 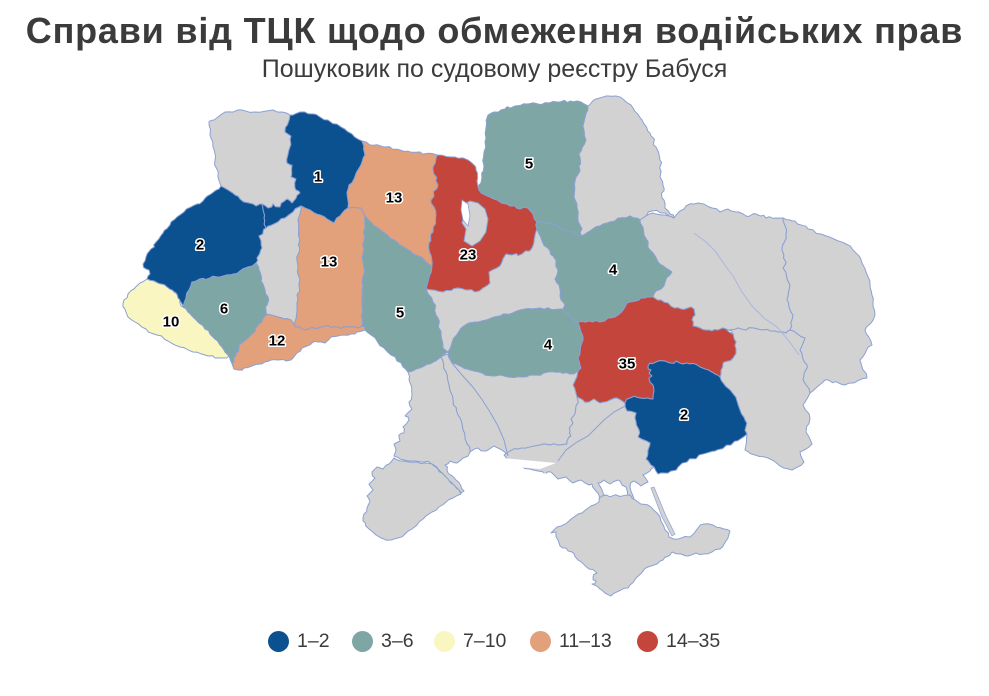 I want to click on svg-text: 23, so click(x=468, y=255).